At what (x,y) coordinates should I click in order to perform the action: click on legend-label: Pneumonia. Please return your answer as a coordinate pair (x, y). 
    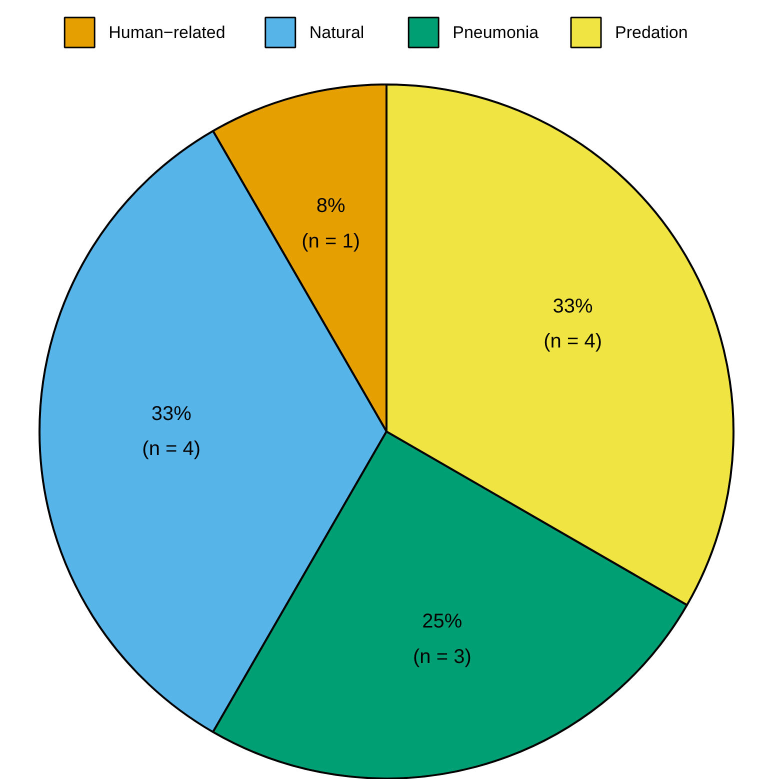
    Looking at the image, I should click on (496, 32).